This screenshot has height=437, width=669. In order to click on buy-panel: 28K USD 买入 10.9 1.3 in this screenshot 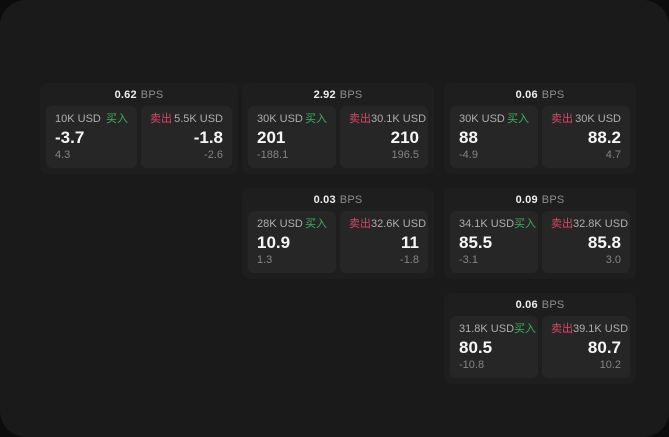, I will do `click(292, 242)`.